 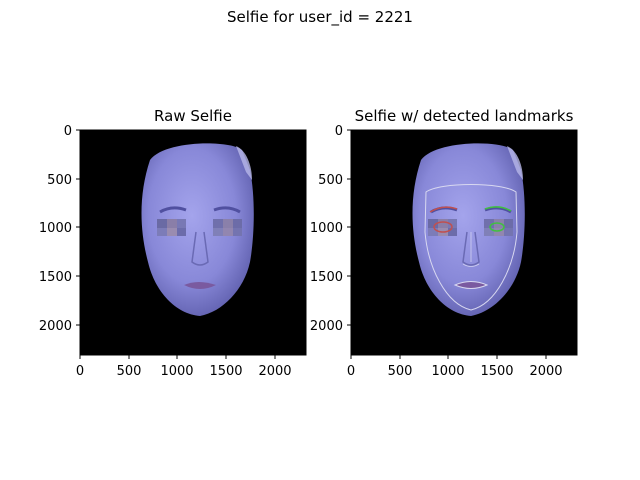 What do you see at coordinates (193, 116) in the screenshot?
I see `panel-title-raw: Raw Selfie` at bounding box center [193, 116].